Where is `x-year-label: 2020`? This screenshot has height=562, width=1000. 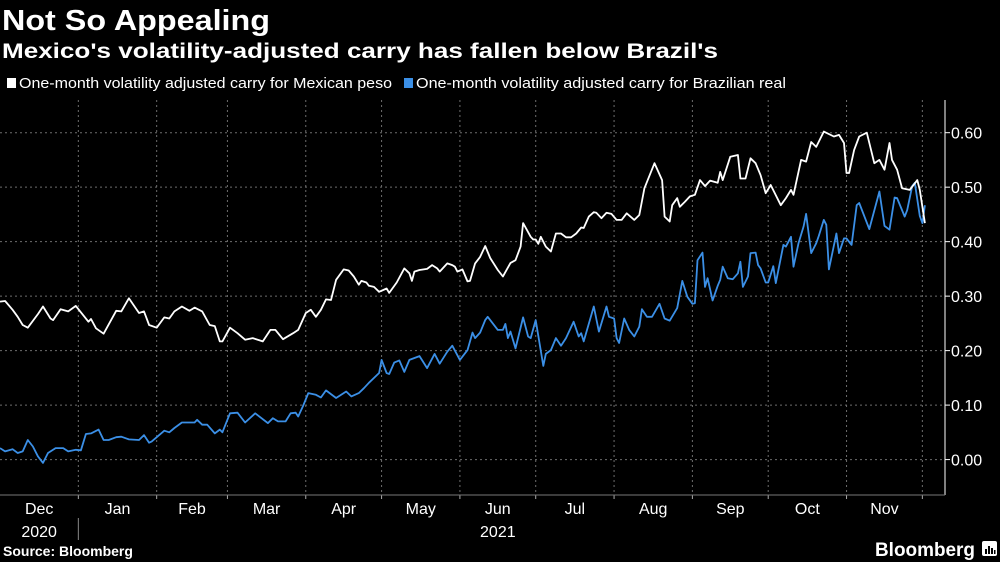 x-year-label: 2020 is located at coordinates (39, 532).